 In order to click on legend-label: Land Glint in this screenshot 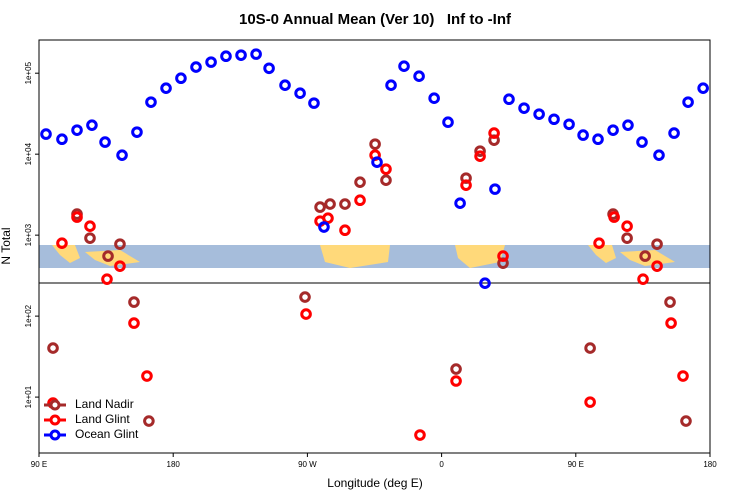, I will do `click(102, 419)`.